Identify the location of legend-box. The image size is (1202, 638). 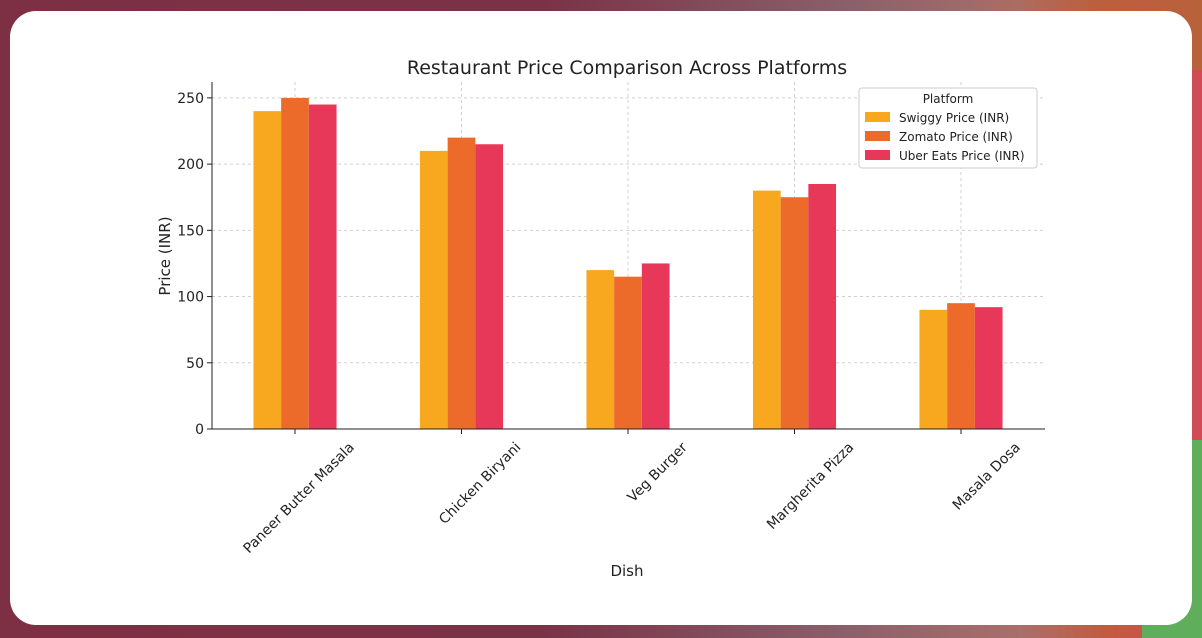
(948, 128).